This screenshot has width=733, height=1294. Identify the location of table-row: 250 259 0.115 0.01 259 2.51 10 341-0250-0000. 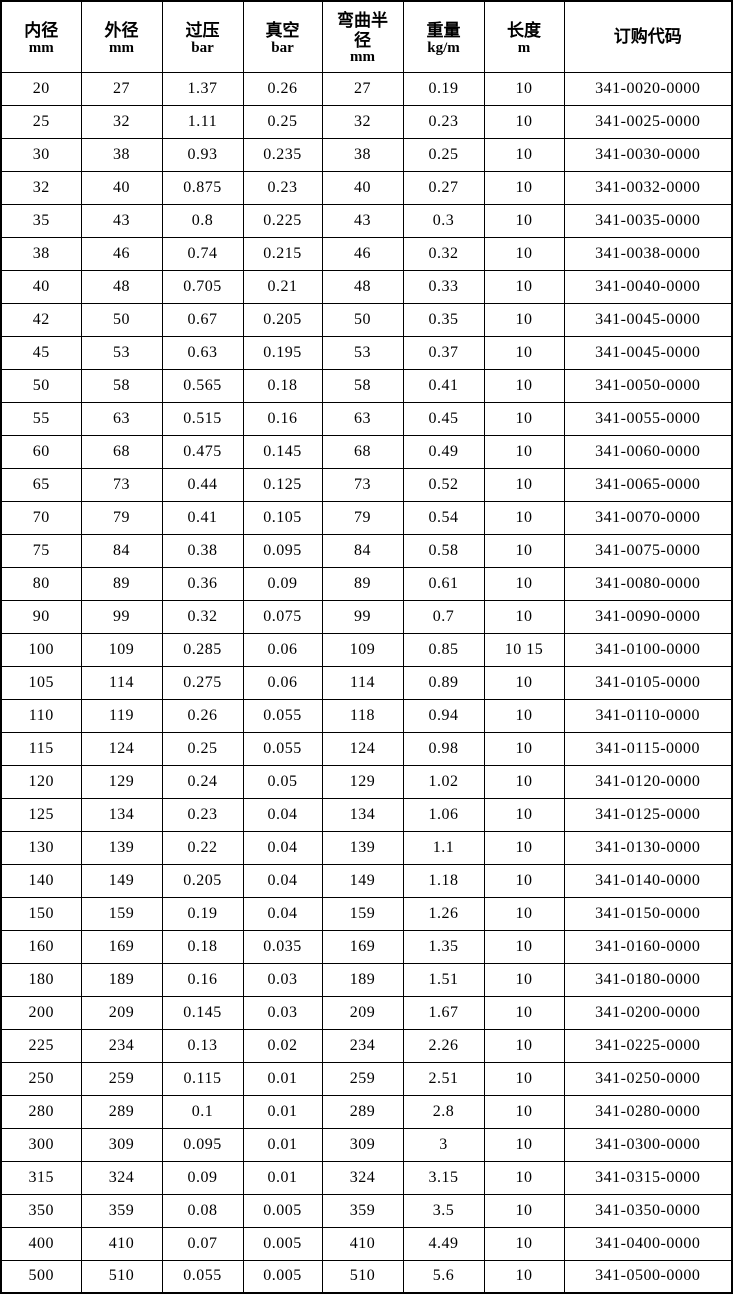
(366, 1078).